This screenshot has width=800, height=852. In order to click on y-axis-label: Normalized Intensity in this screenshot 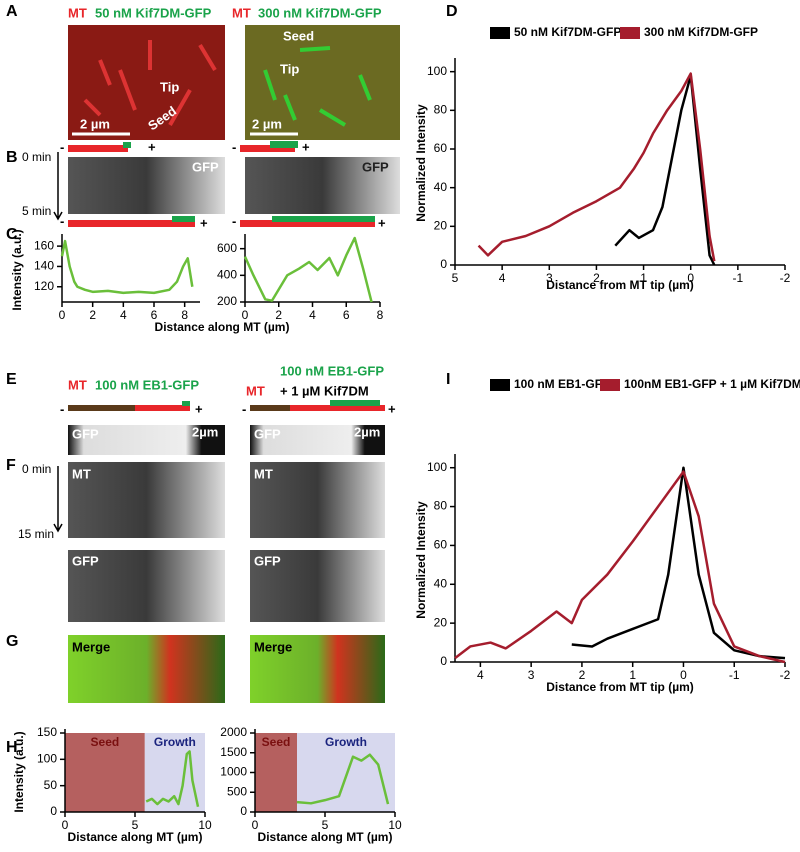, I will do `click(421, 560)`.